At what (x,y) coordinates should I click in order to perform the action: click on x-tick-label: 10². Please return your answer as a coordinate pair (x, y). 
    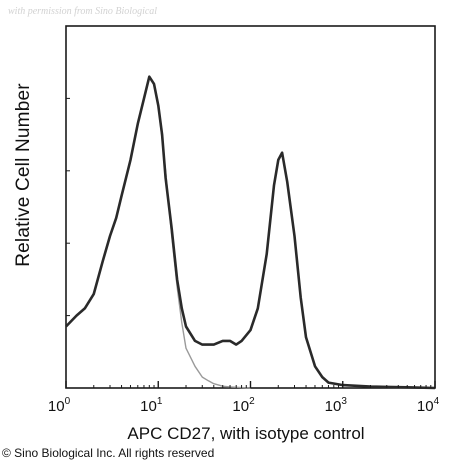
    Looking at the image, I should click on (243, 405).